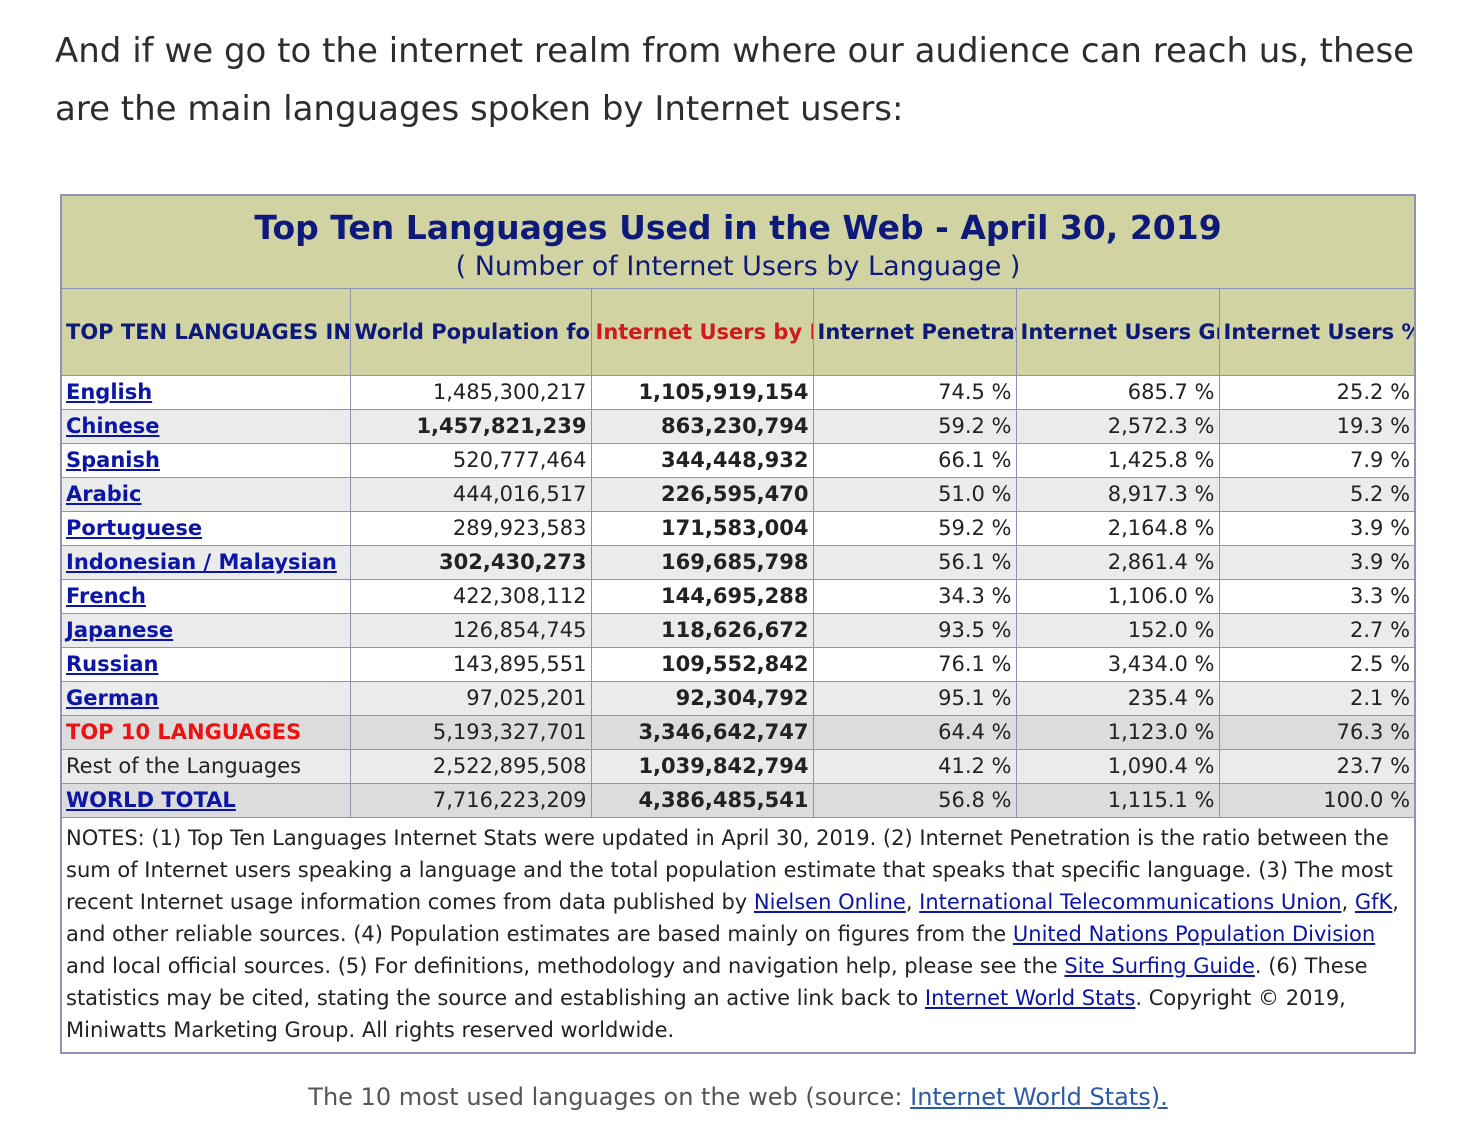 The height and width of the screenshot is (1148, 1476). What do you see at coordinates (914, 630) in the screenshot?
I see `cell-penetration: 93.5 %` at bounding box center [914, 630].